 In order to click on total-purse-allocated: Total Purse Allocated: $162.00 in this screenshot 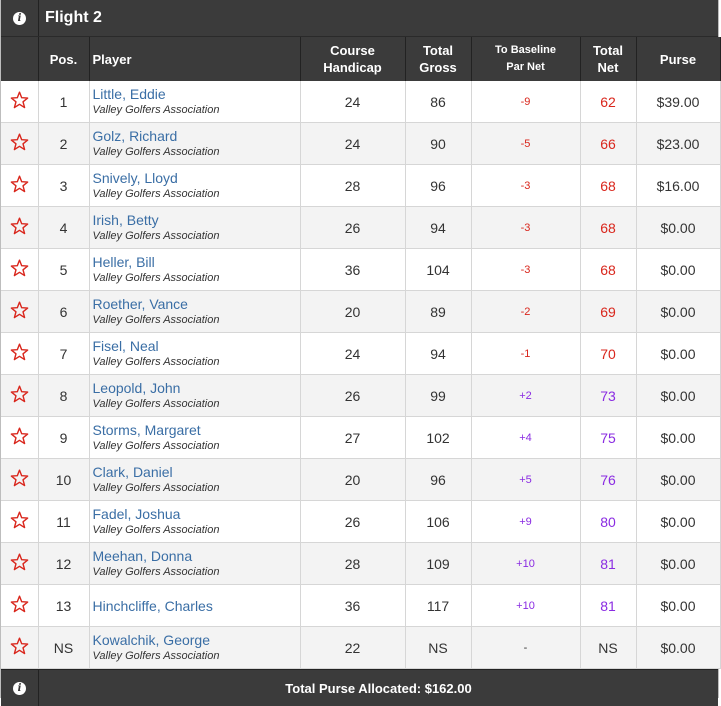, I will do `click(378, 688)`.